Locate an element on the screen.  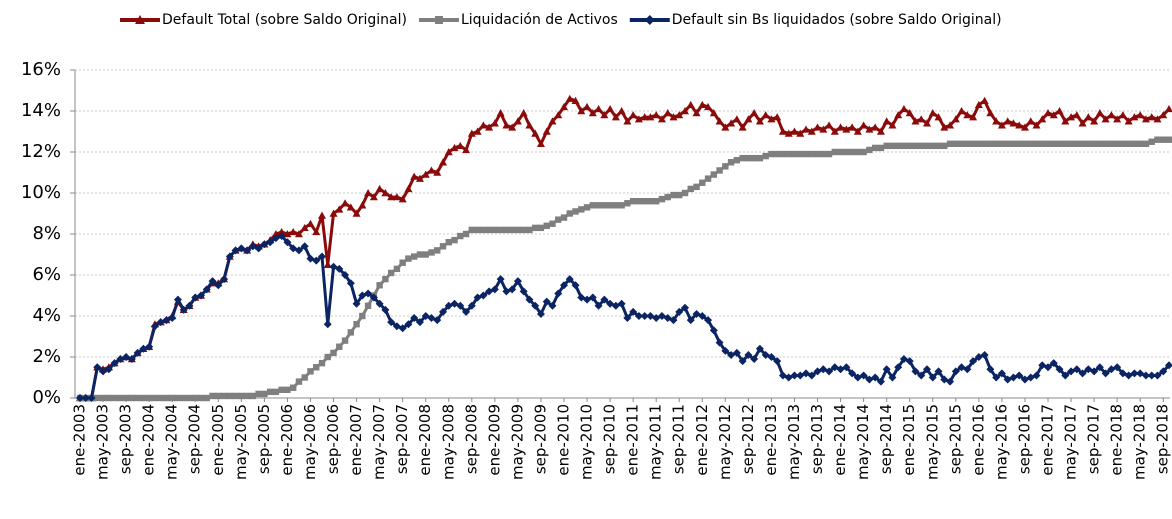
x-tick-label: sep-2003 is located at coordinates (126, 439).